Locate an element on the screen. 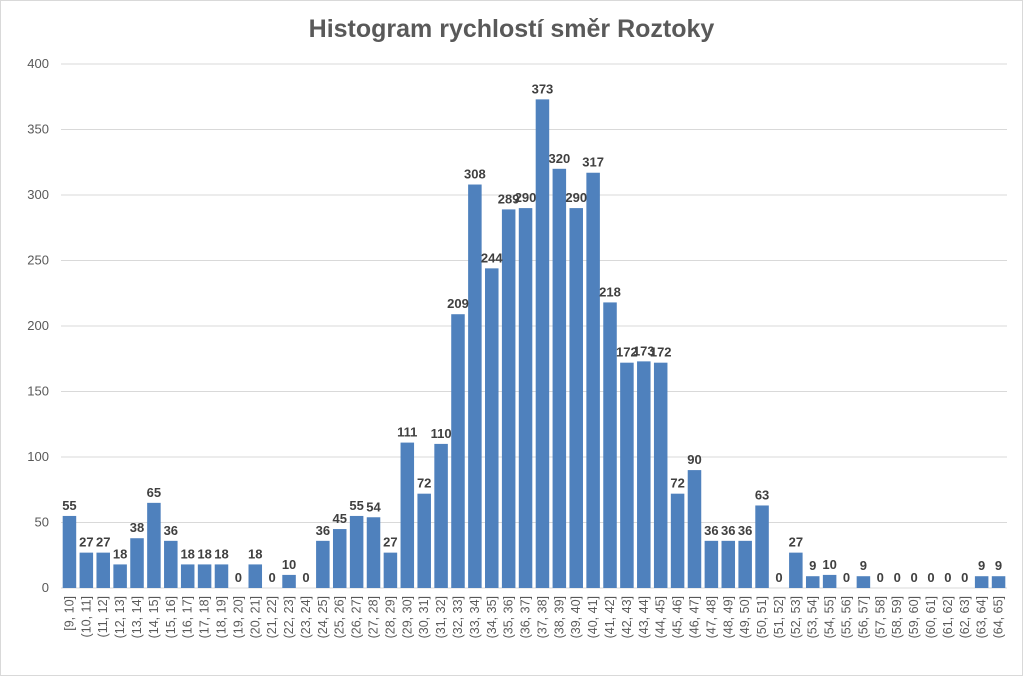  data-label-21: 72 is located at coordinates (424, 483).